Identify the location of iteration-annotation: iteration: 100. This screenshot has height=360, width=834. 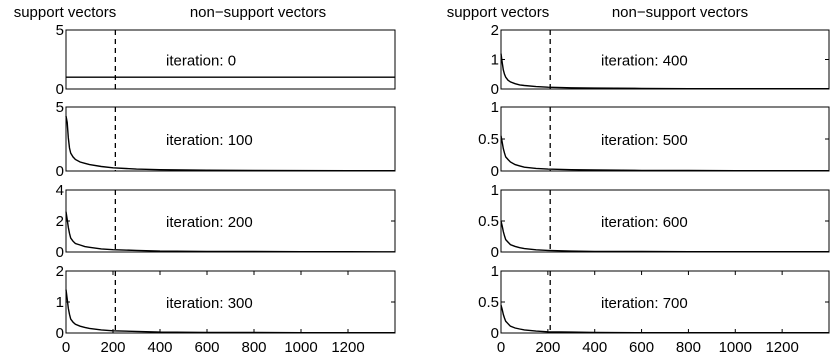
(209, 140).